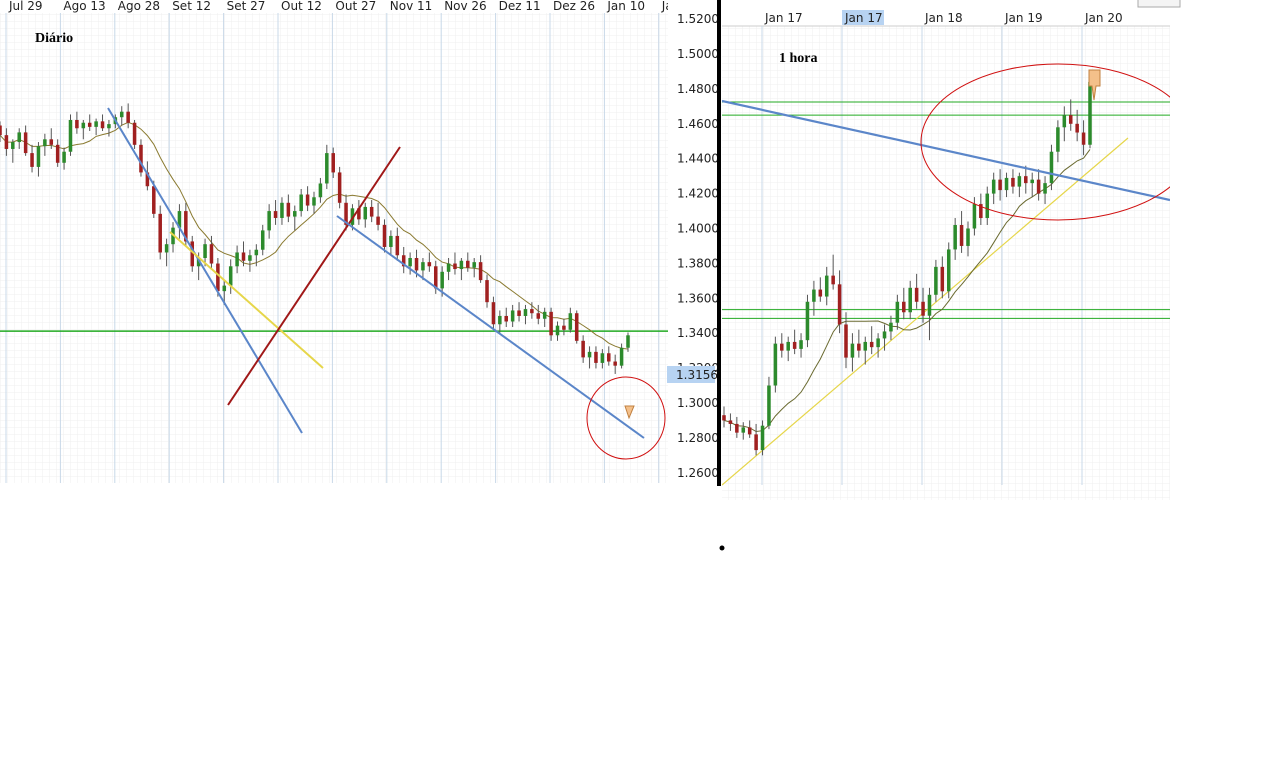 This screenshot has width=1280, height=770. I want to click on x-tick-label: Jan 20, so click(1103, 18).